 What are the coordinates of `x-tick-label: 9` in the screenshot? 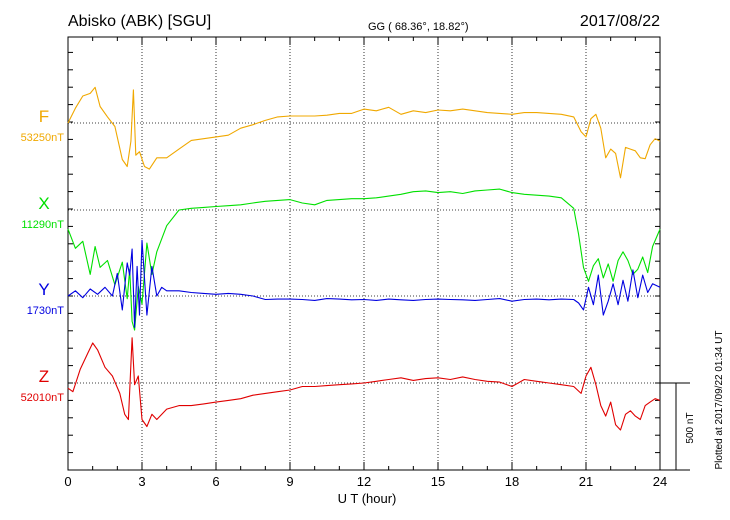 It's located at (289, 481).